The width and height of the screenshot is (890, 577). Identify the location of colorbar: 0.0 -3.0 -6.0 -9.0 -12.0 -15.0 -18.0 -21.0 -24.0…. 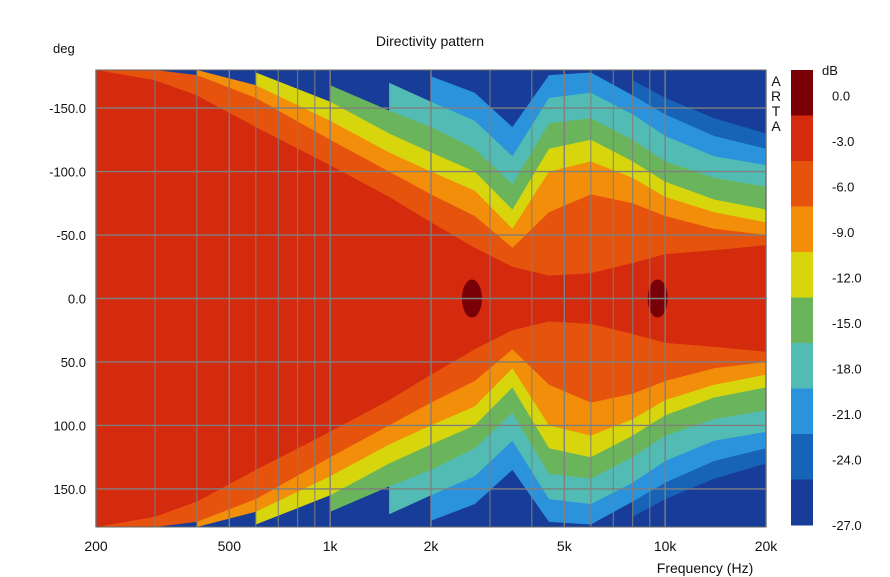
(826, 301).